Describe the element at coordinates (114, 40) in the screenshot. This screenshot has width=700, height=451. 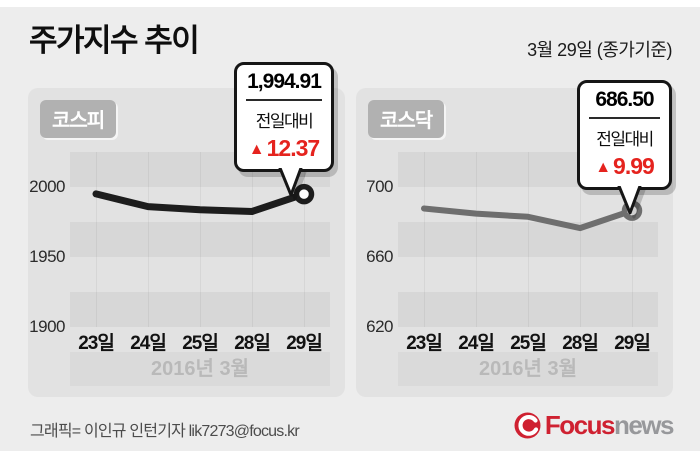
I see `page-title: 주가지수 추이` at that location.